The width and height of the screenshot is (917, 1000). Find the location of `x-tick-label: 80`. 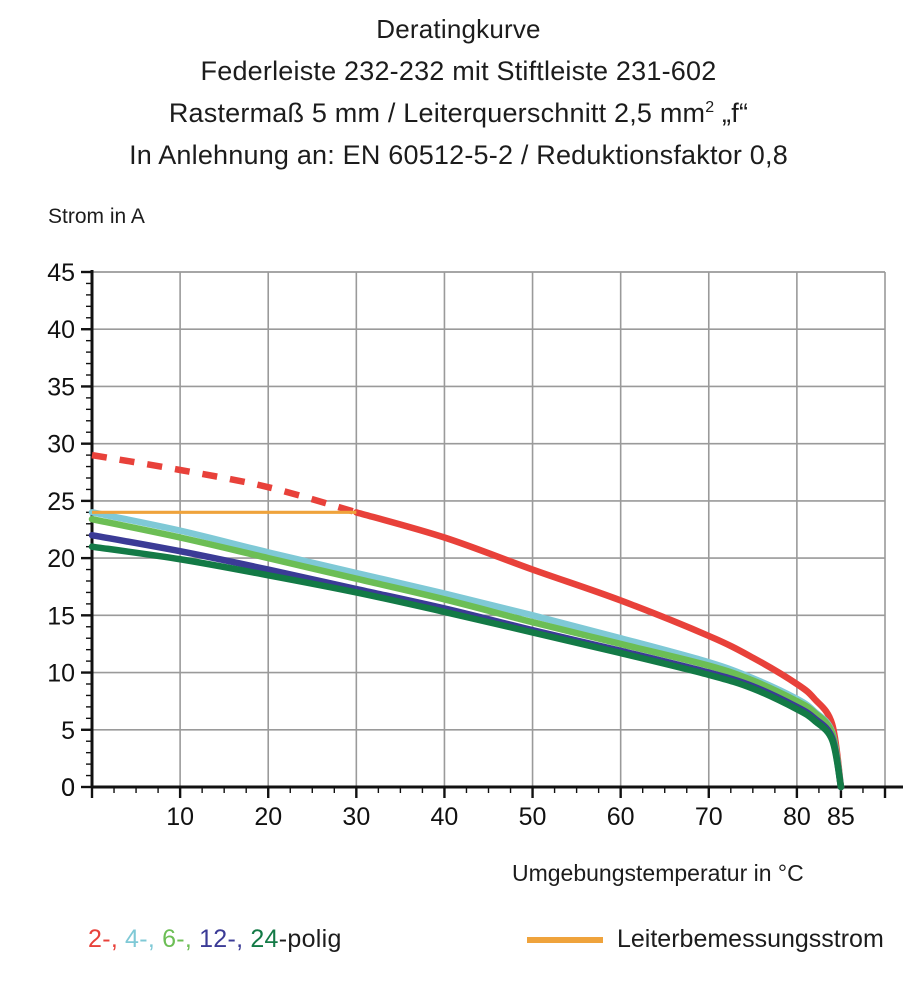

x-tick-label: 80 is located at coordinates (797, 817).